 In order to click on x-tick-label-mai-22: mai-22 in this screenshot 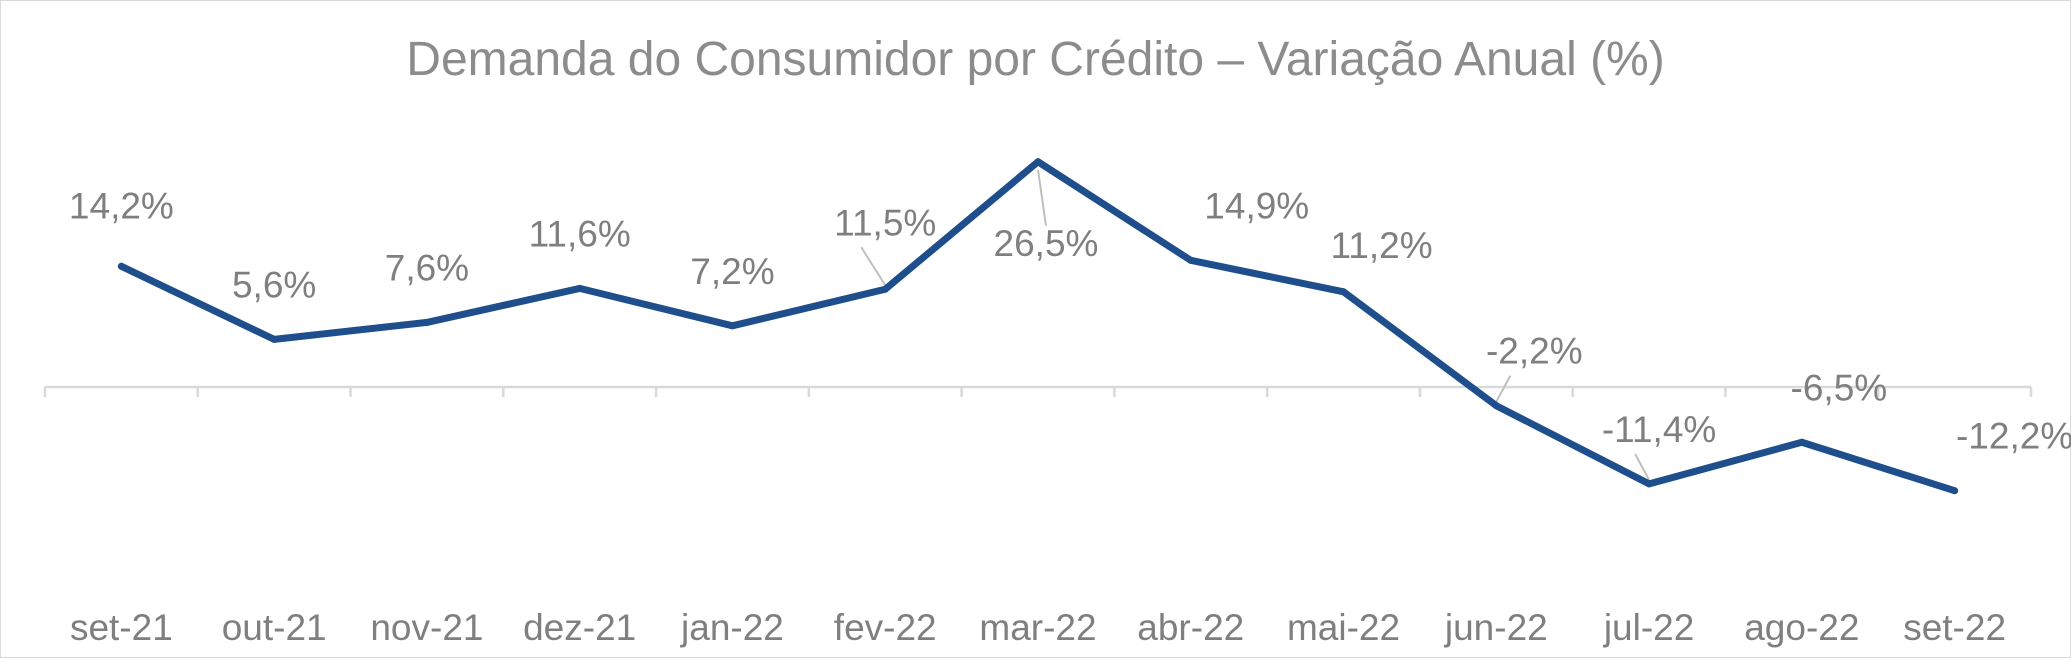, I will do `click(1343, 627)`.